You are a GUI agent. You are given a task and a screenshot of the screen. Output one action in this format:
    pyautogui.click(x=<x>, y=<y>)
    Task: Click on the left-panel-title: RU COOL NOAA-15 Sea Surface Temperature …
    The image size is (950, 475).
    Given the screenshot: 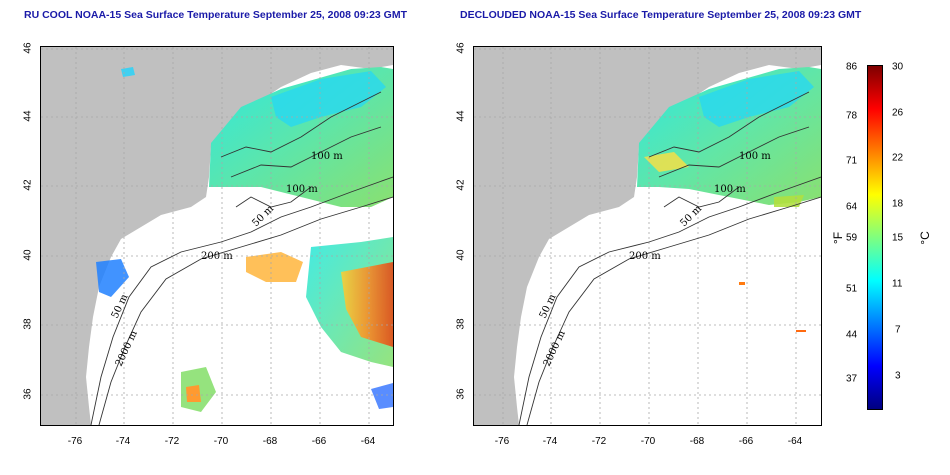 What is the action you would take?
    pyautogui.click(x=216, y=15)
    